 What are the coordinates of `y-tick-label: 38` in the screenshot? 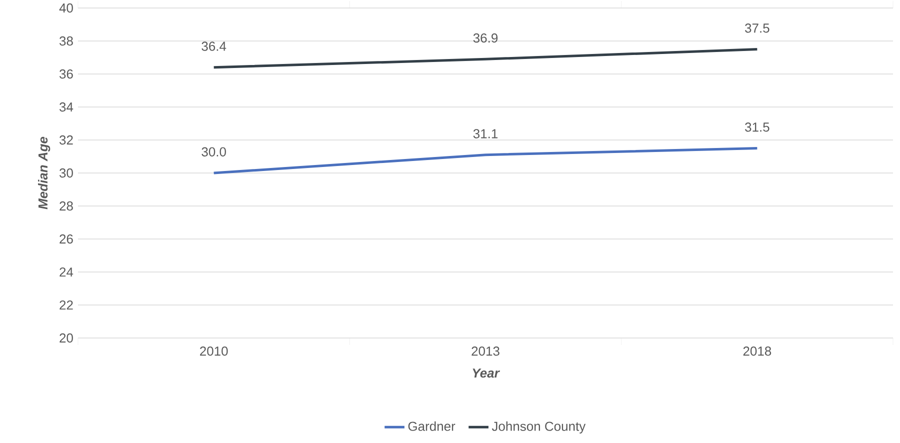 It's located at (66, 41).